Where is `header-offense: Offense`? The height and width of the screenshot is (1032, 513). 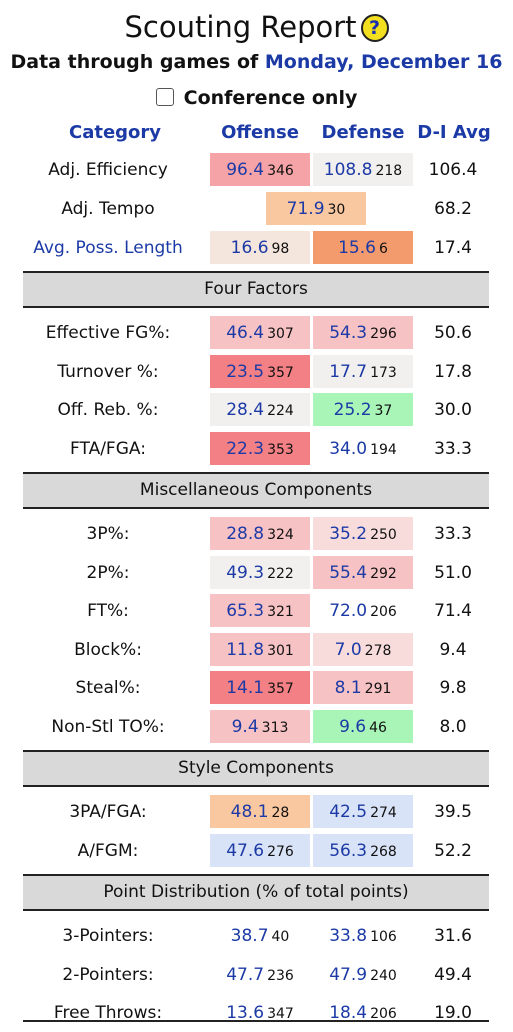 header-offense: Offense is located at coordinates (260, 132).